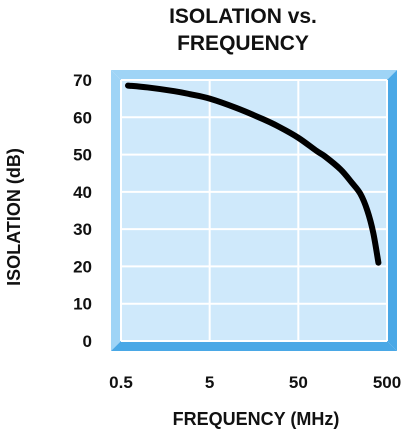 The height and width of the screenshot is (436, 413). I want to click on y-tick-label: 70, so click(82, 80).